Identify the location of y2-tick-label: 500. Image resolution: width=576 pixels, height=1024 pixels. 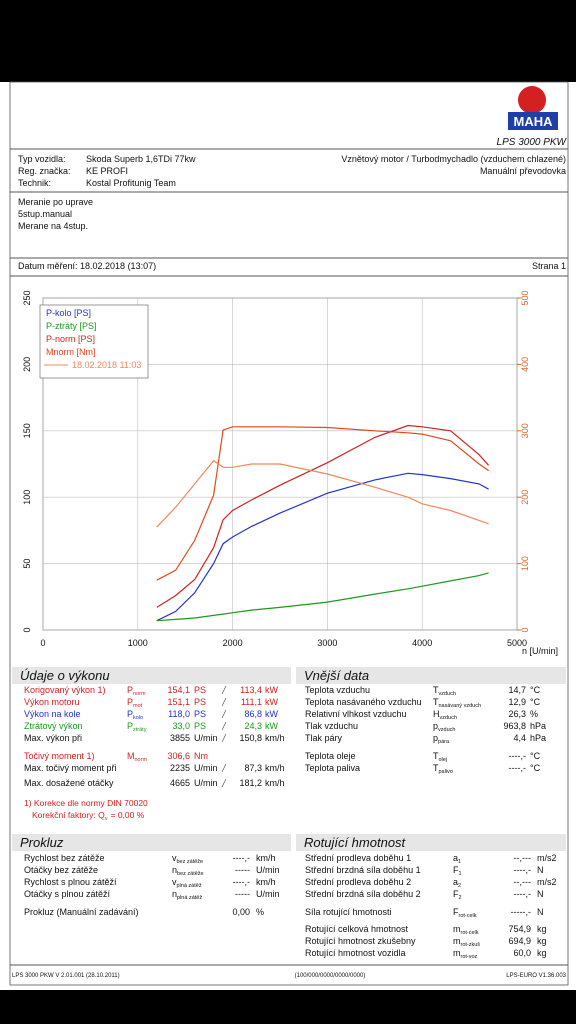
(525, 297).